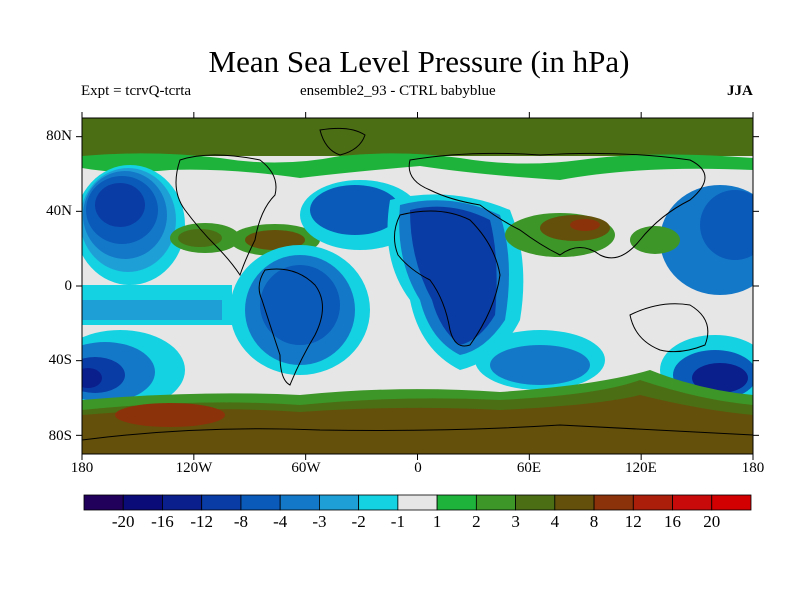 The image size is (800, 600). I want to click on coast-antarctica, so click(417, 432).